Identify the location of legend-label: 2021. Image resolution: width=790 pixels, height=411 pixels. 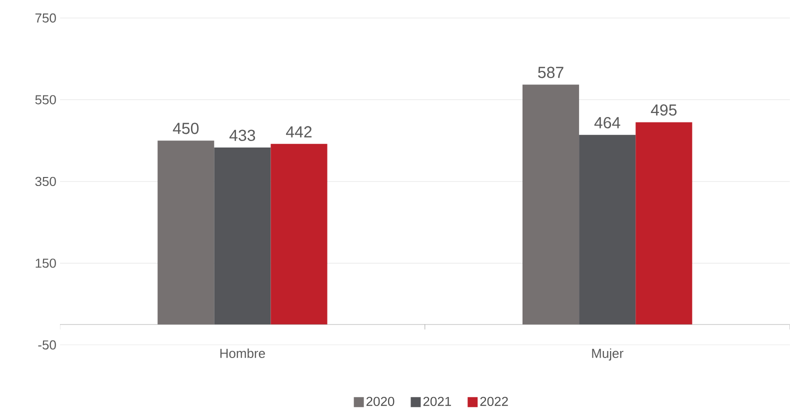
(437, 401).